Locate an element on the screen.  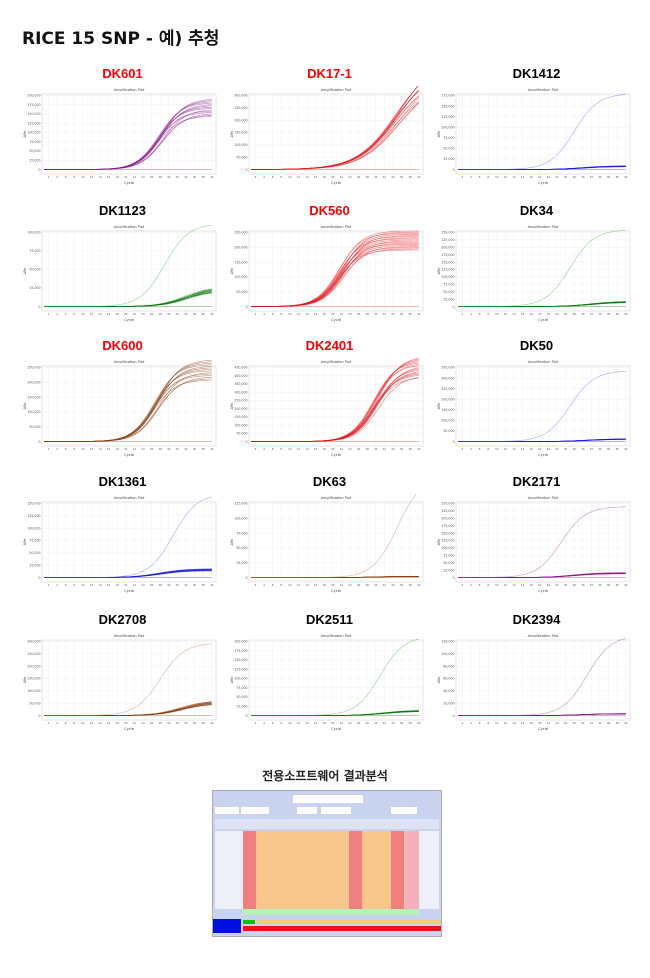
software-result-screenshot is located at coordinates (327, 863).